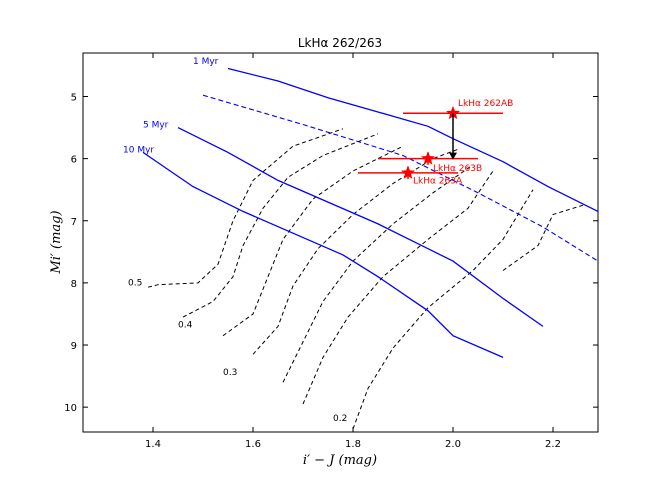 This screenshot has width=664, height=482. What do you see at coordinates (206, 62) in the screenshot?
I see `isochrone-label: 1 Myr` at bounding box center [206, 62].